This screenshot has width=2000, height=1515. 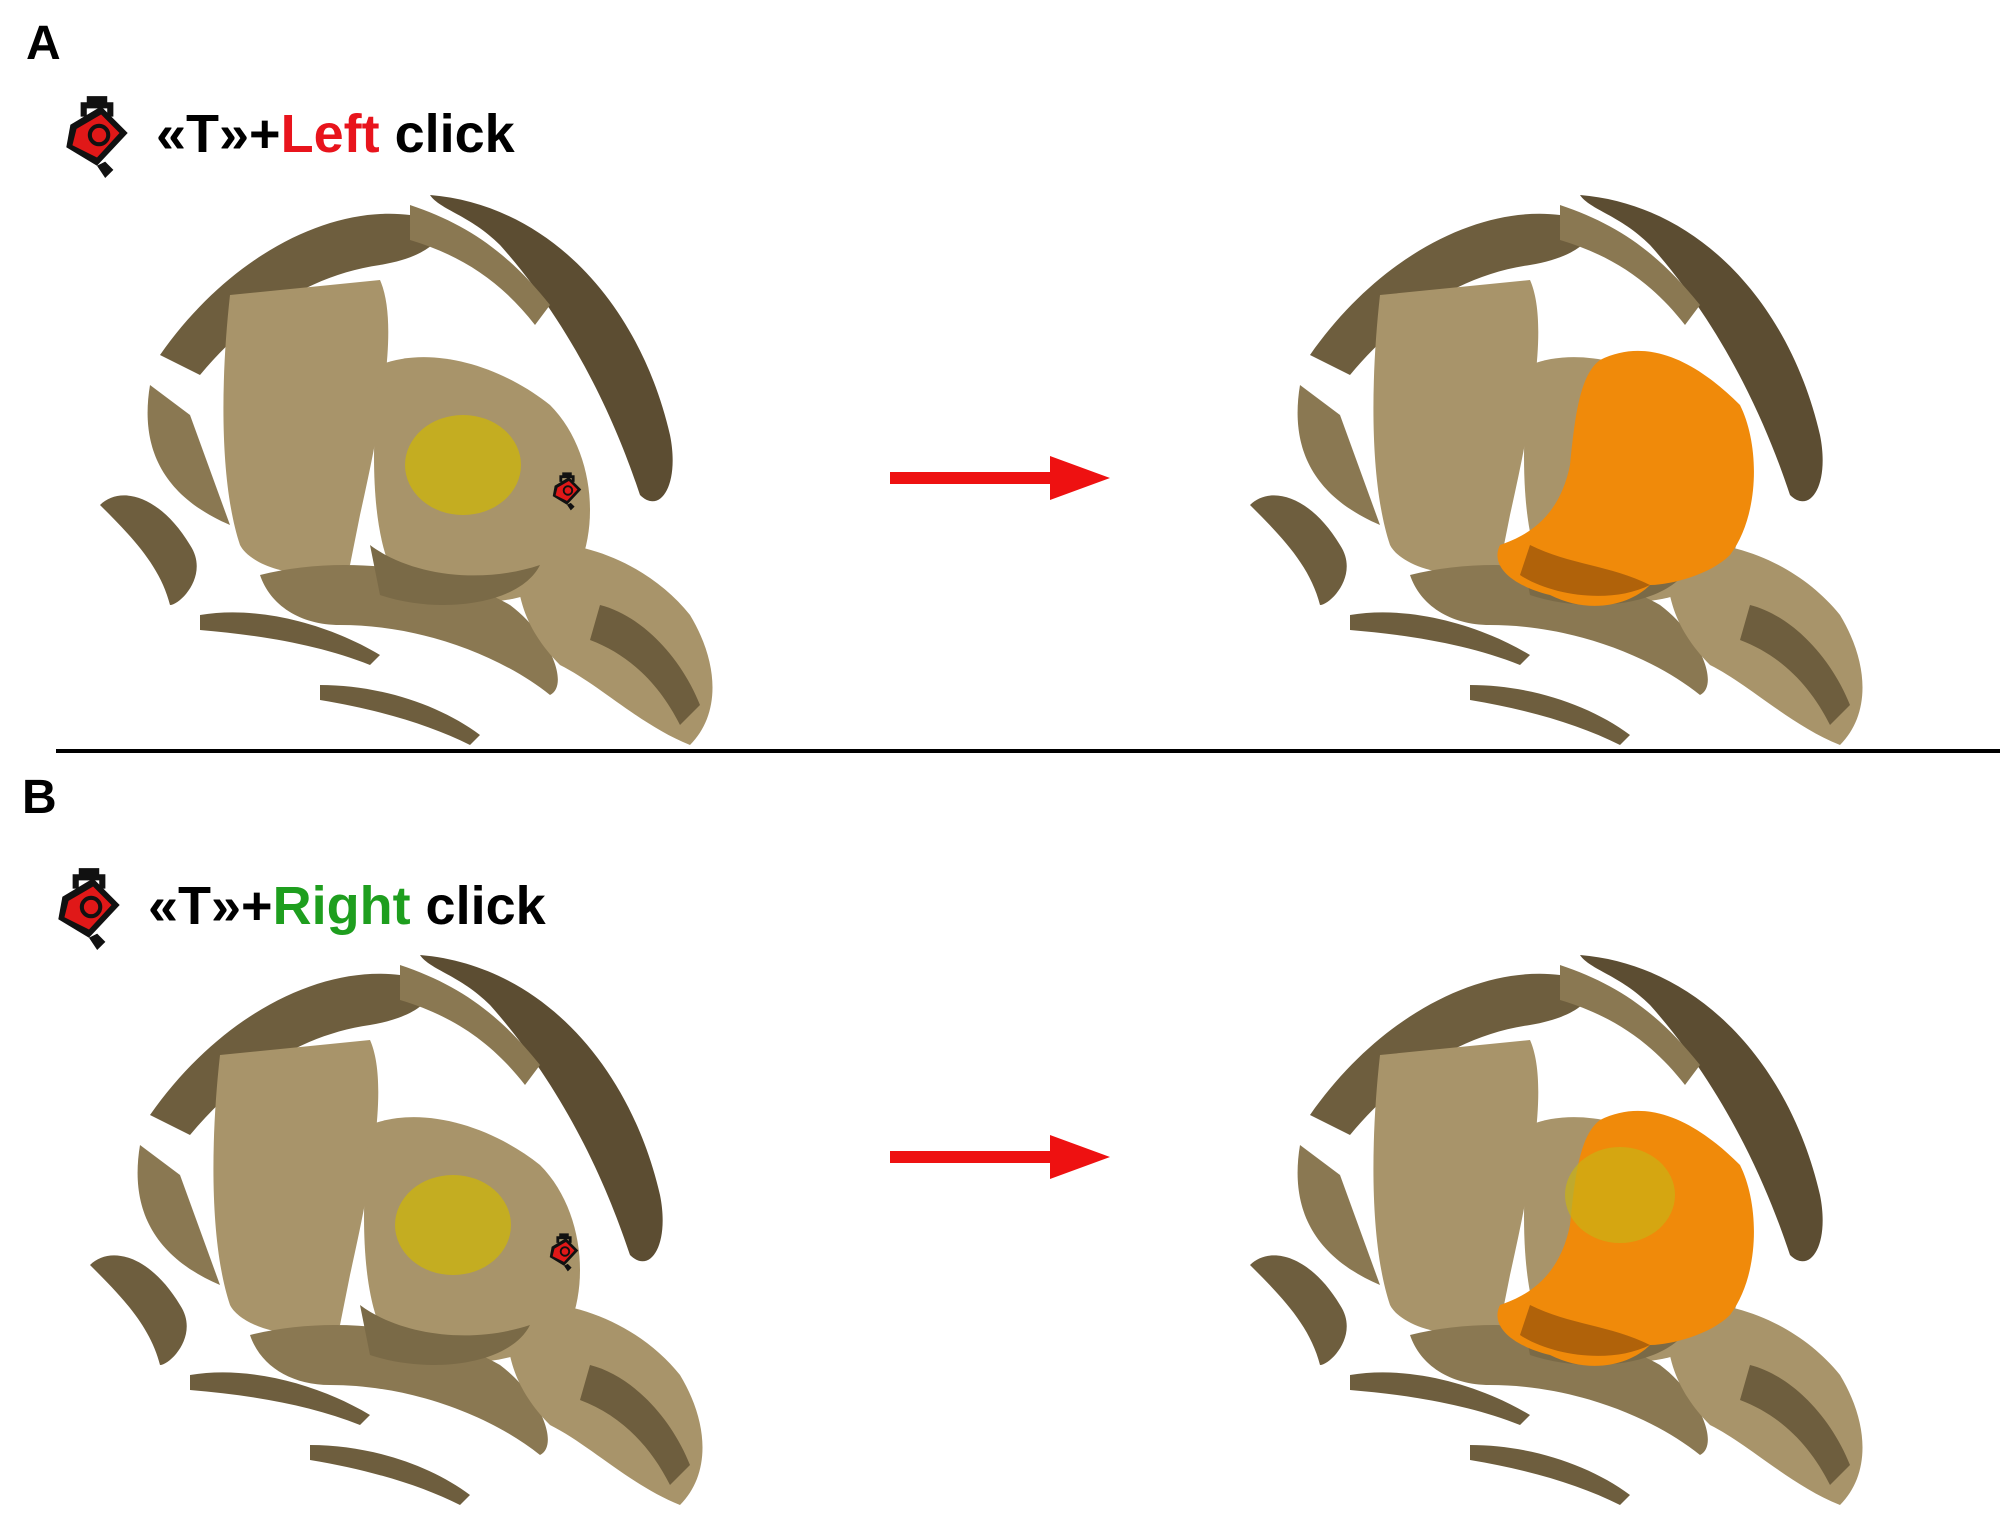 What do you see at coordinates (1000, 478) in the screenshot?
I see `arrow-a` at bounding box center [1000, 478].